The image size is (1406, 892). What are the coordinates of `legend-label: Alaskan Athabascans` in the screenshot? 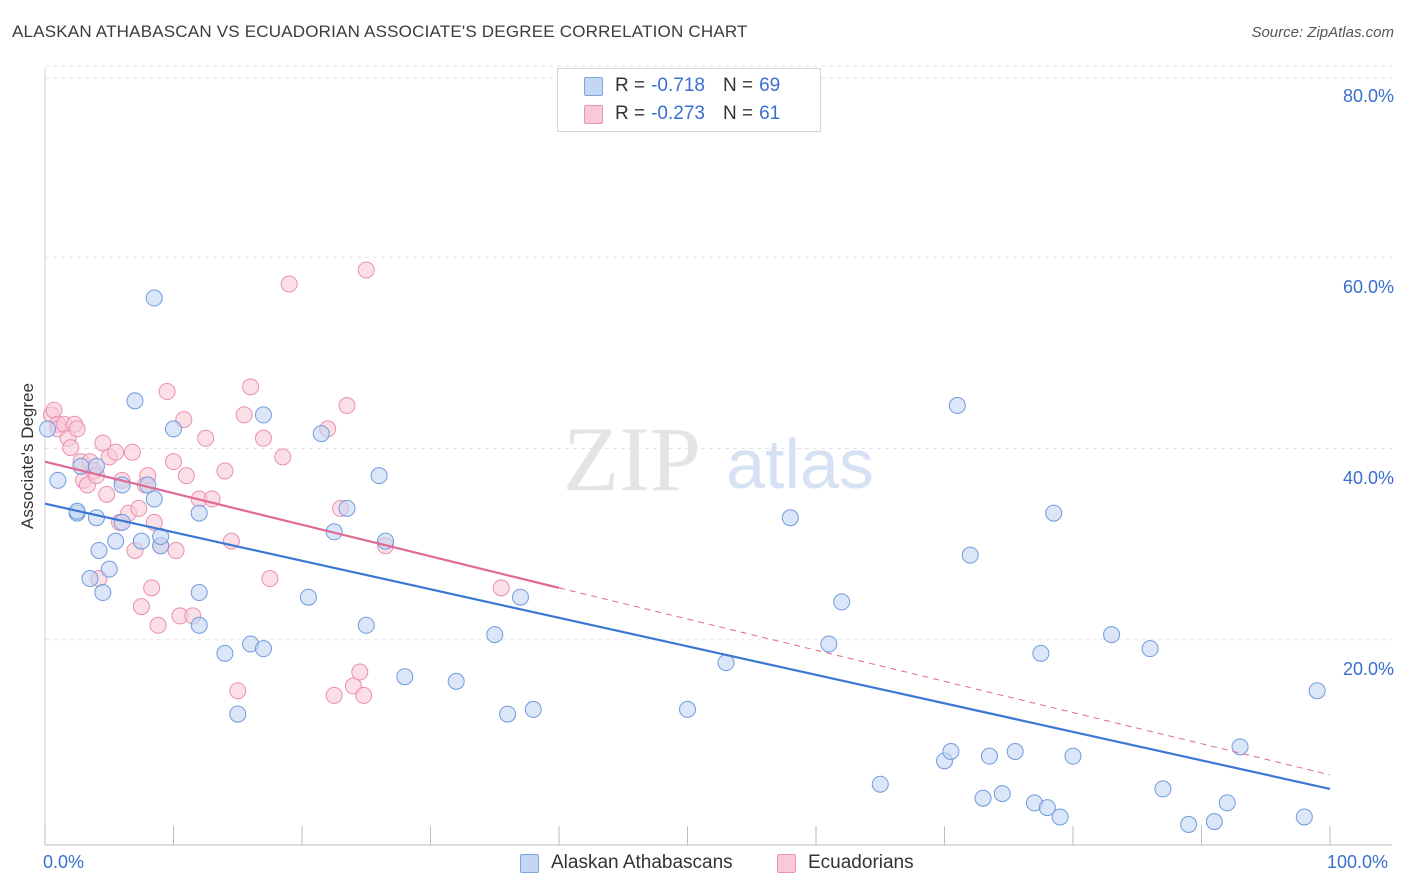 It's located at (642, 862).